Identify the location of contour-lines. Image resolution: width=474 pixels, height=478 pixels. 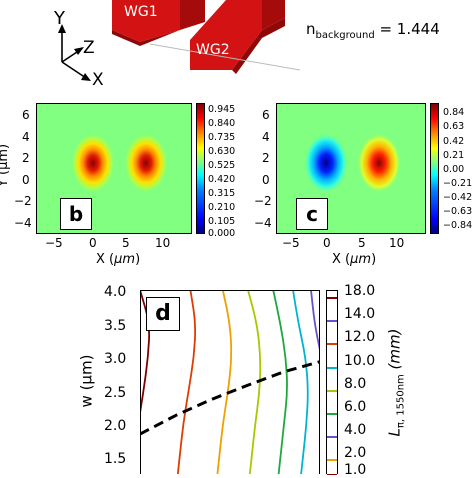
(230, 382).